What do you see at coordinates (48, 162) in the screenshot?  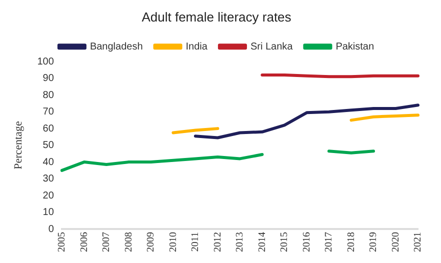 I see `y-tick-label: 40` at bounding box center [48, 162].